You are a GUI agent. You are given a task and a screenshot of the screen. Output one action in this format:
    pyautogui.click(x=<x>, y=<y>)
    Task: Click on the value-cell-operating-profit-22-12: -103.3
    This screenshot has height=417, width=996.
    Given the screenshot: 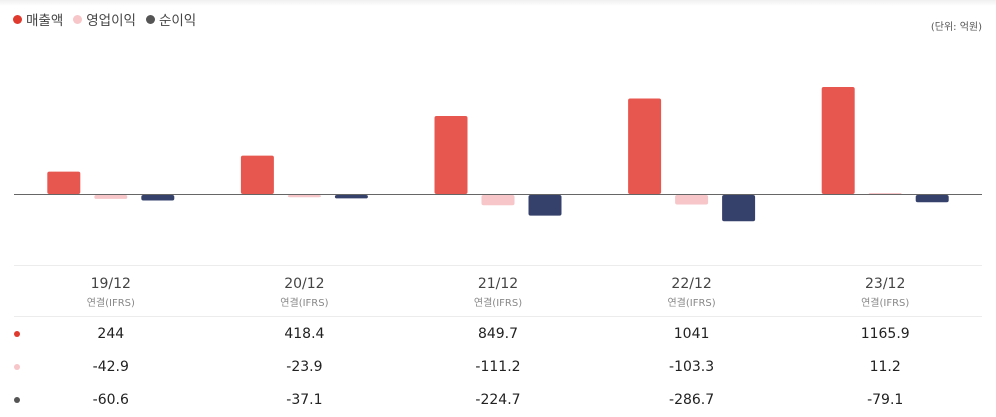 What is the action you would take?
    pyautogui.click(x=691, y=367)
    